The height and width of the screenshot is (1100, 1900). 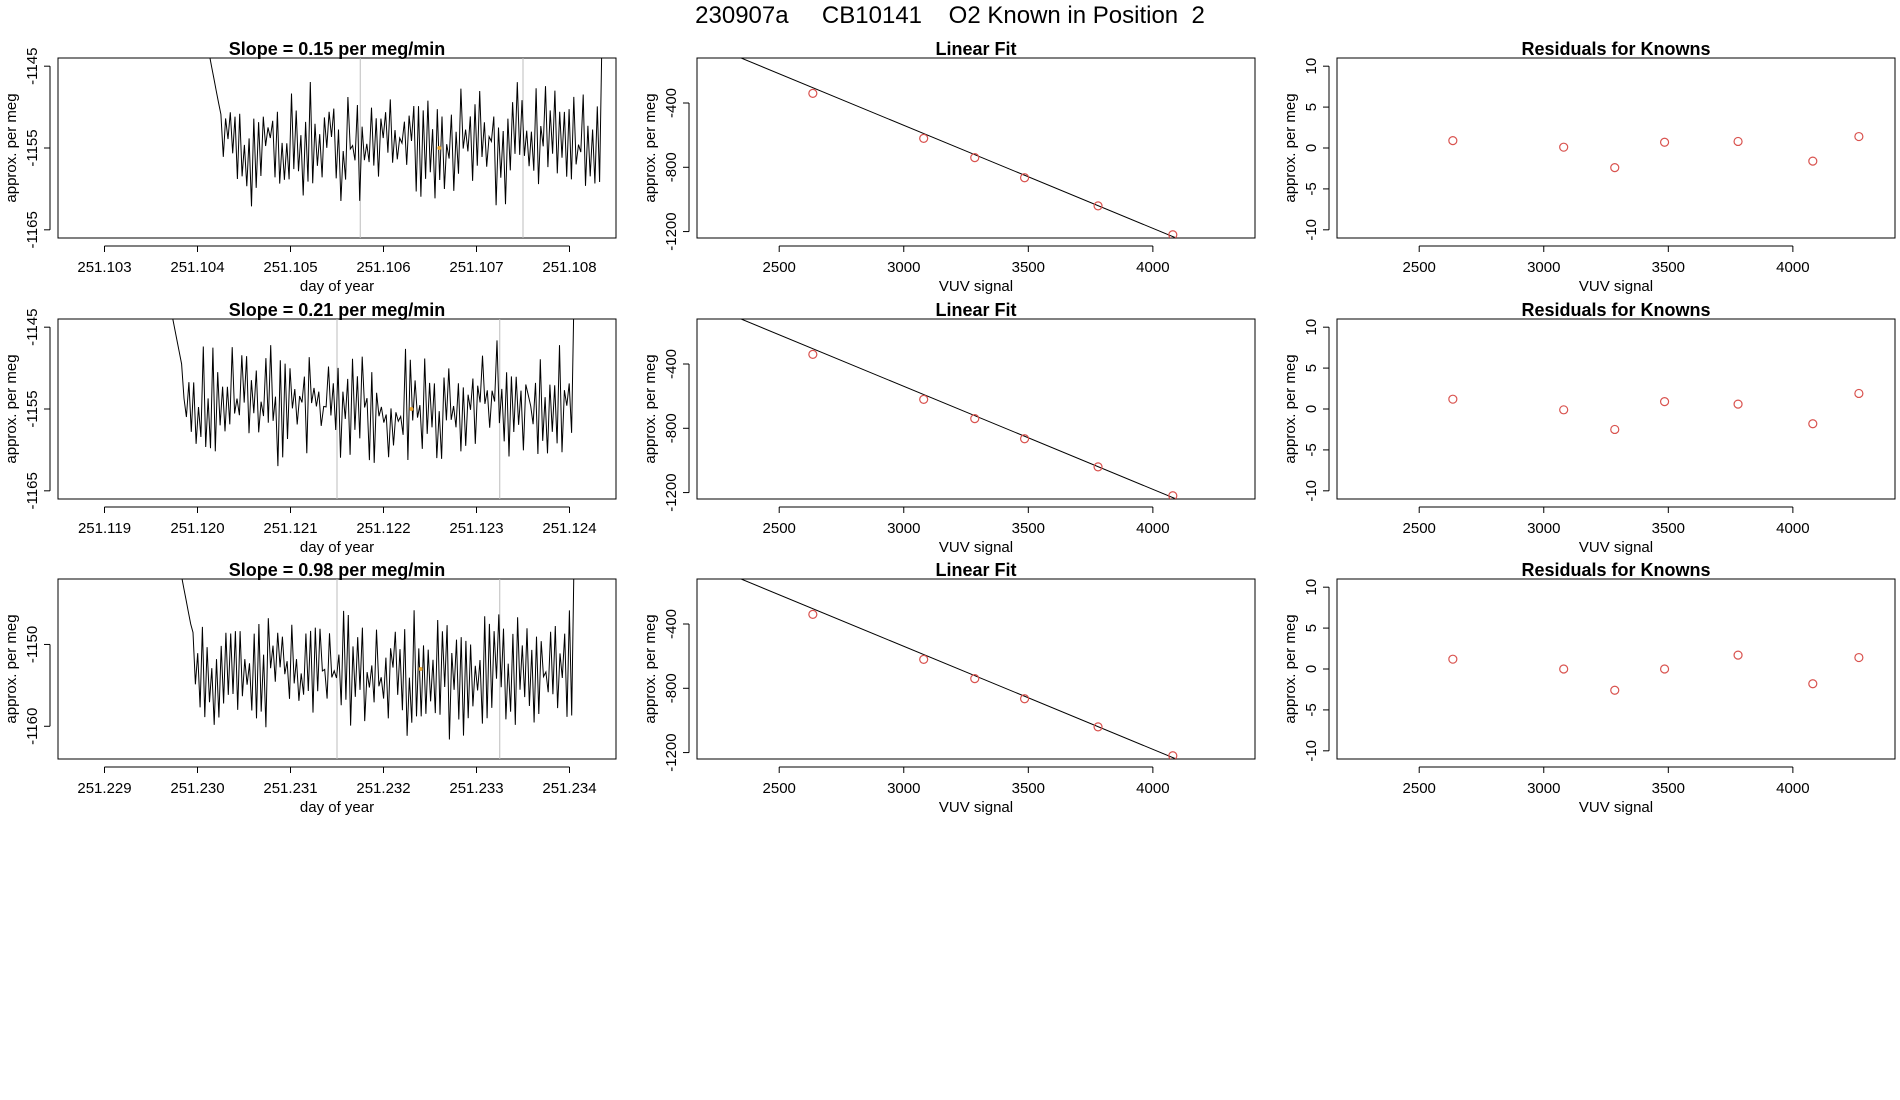 I want to click on chart-title: Slope = 0.15 per meg/min, so click(x=337, y=49).